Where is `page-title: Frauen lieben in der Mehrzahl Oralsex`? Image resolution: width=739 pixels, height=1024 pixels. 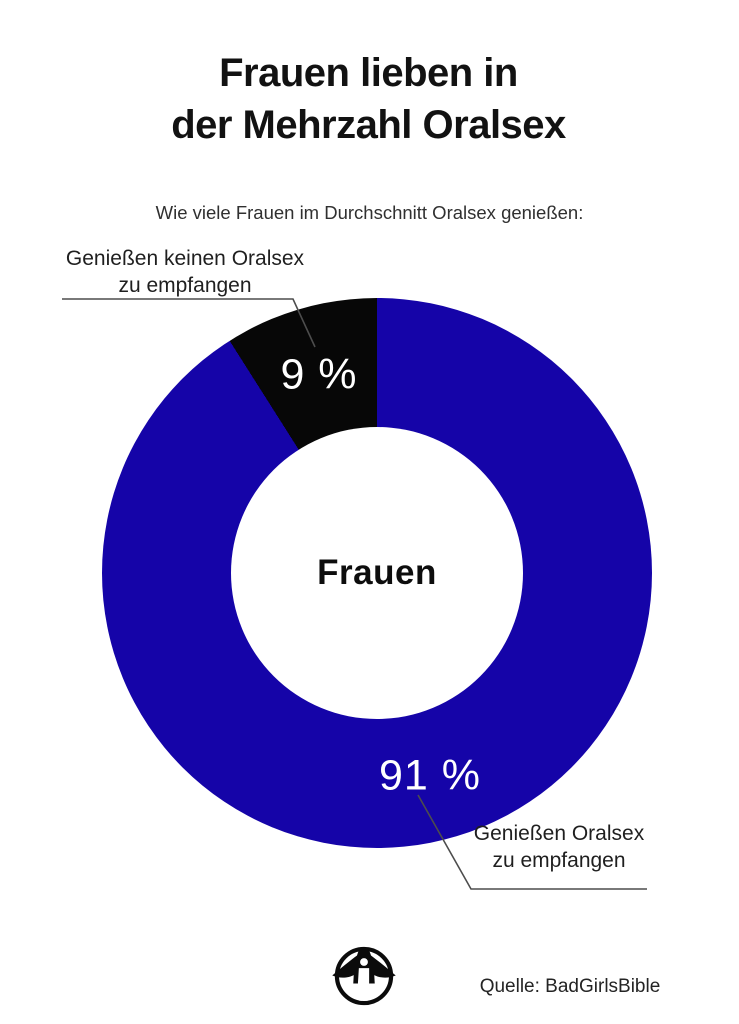 page-title: Frauen lieben in der Mehrzahl Oralsex is located at coordinates (368, 99).